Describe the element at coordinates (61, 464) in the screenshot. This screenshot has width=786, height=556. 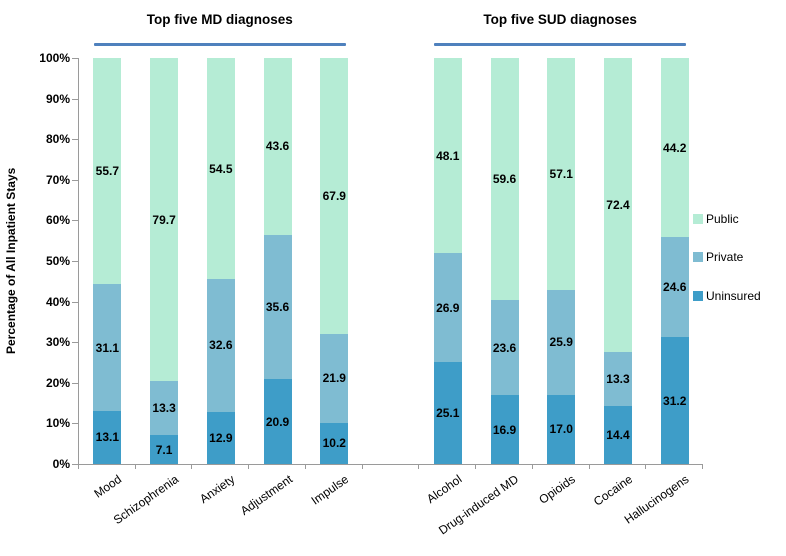
I see `y-tick-label: 0%` at that location.